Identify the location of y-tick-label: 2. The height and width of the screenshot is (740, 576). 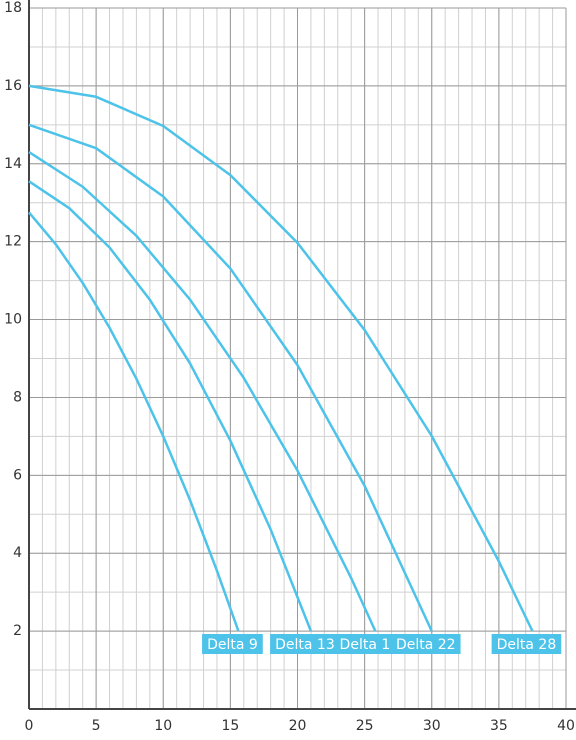
(17, 631).